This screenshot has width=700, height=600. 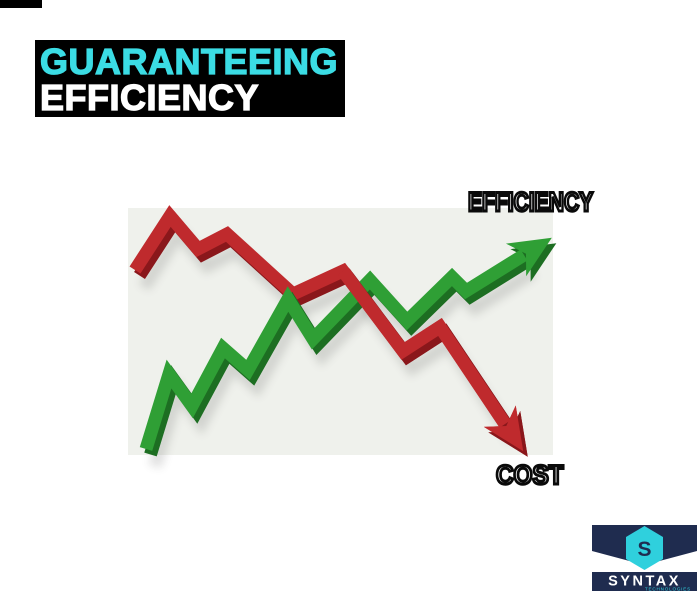 I want to click on title-bar: GUARANTEEING EFFICIENCY, so click(x=190, y=78).